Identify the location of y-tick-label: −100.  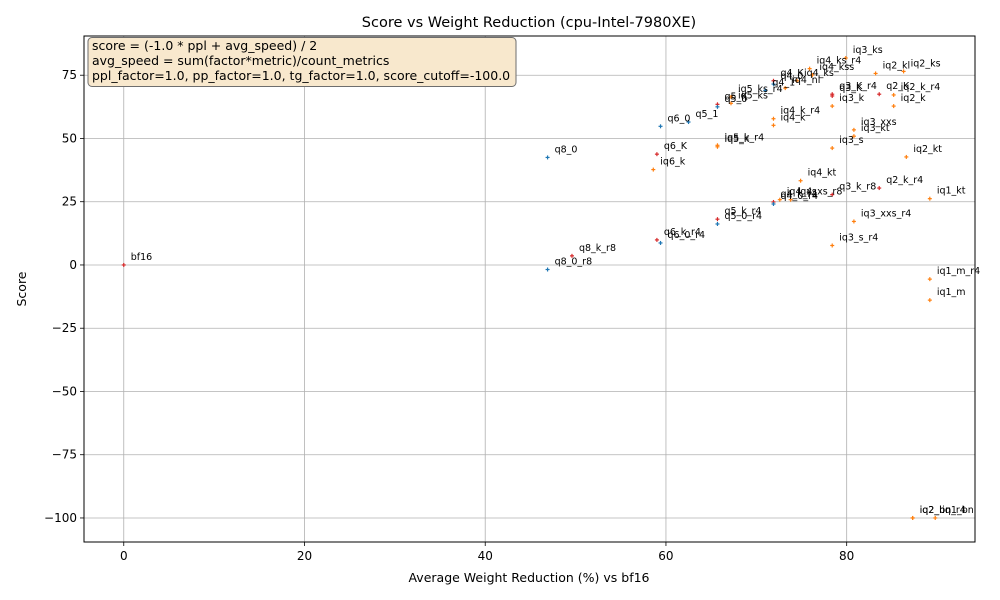
(60, 518).